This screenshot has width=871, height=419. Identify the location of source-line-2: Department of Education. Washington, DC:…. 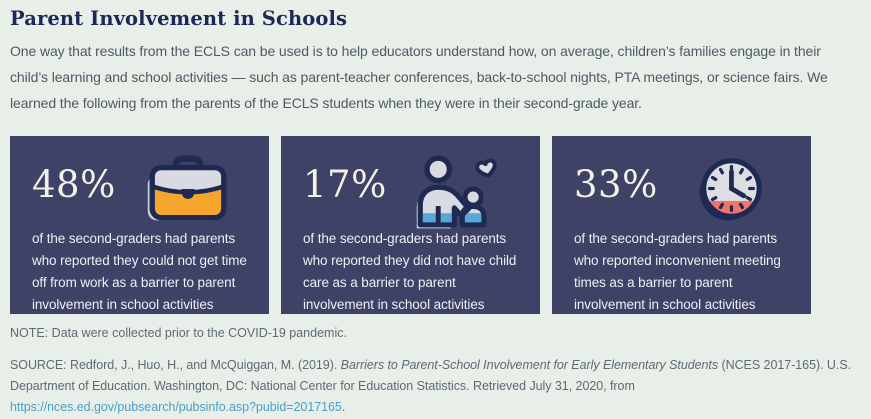
(322, 386).